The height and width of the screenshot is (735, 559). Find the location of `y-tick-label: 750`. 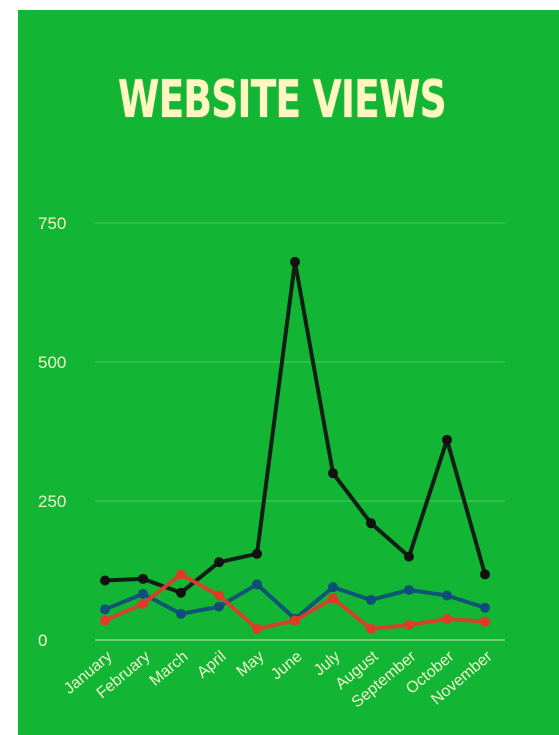

y-tick-label: 750 is located at coordinates (52, 223).